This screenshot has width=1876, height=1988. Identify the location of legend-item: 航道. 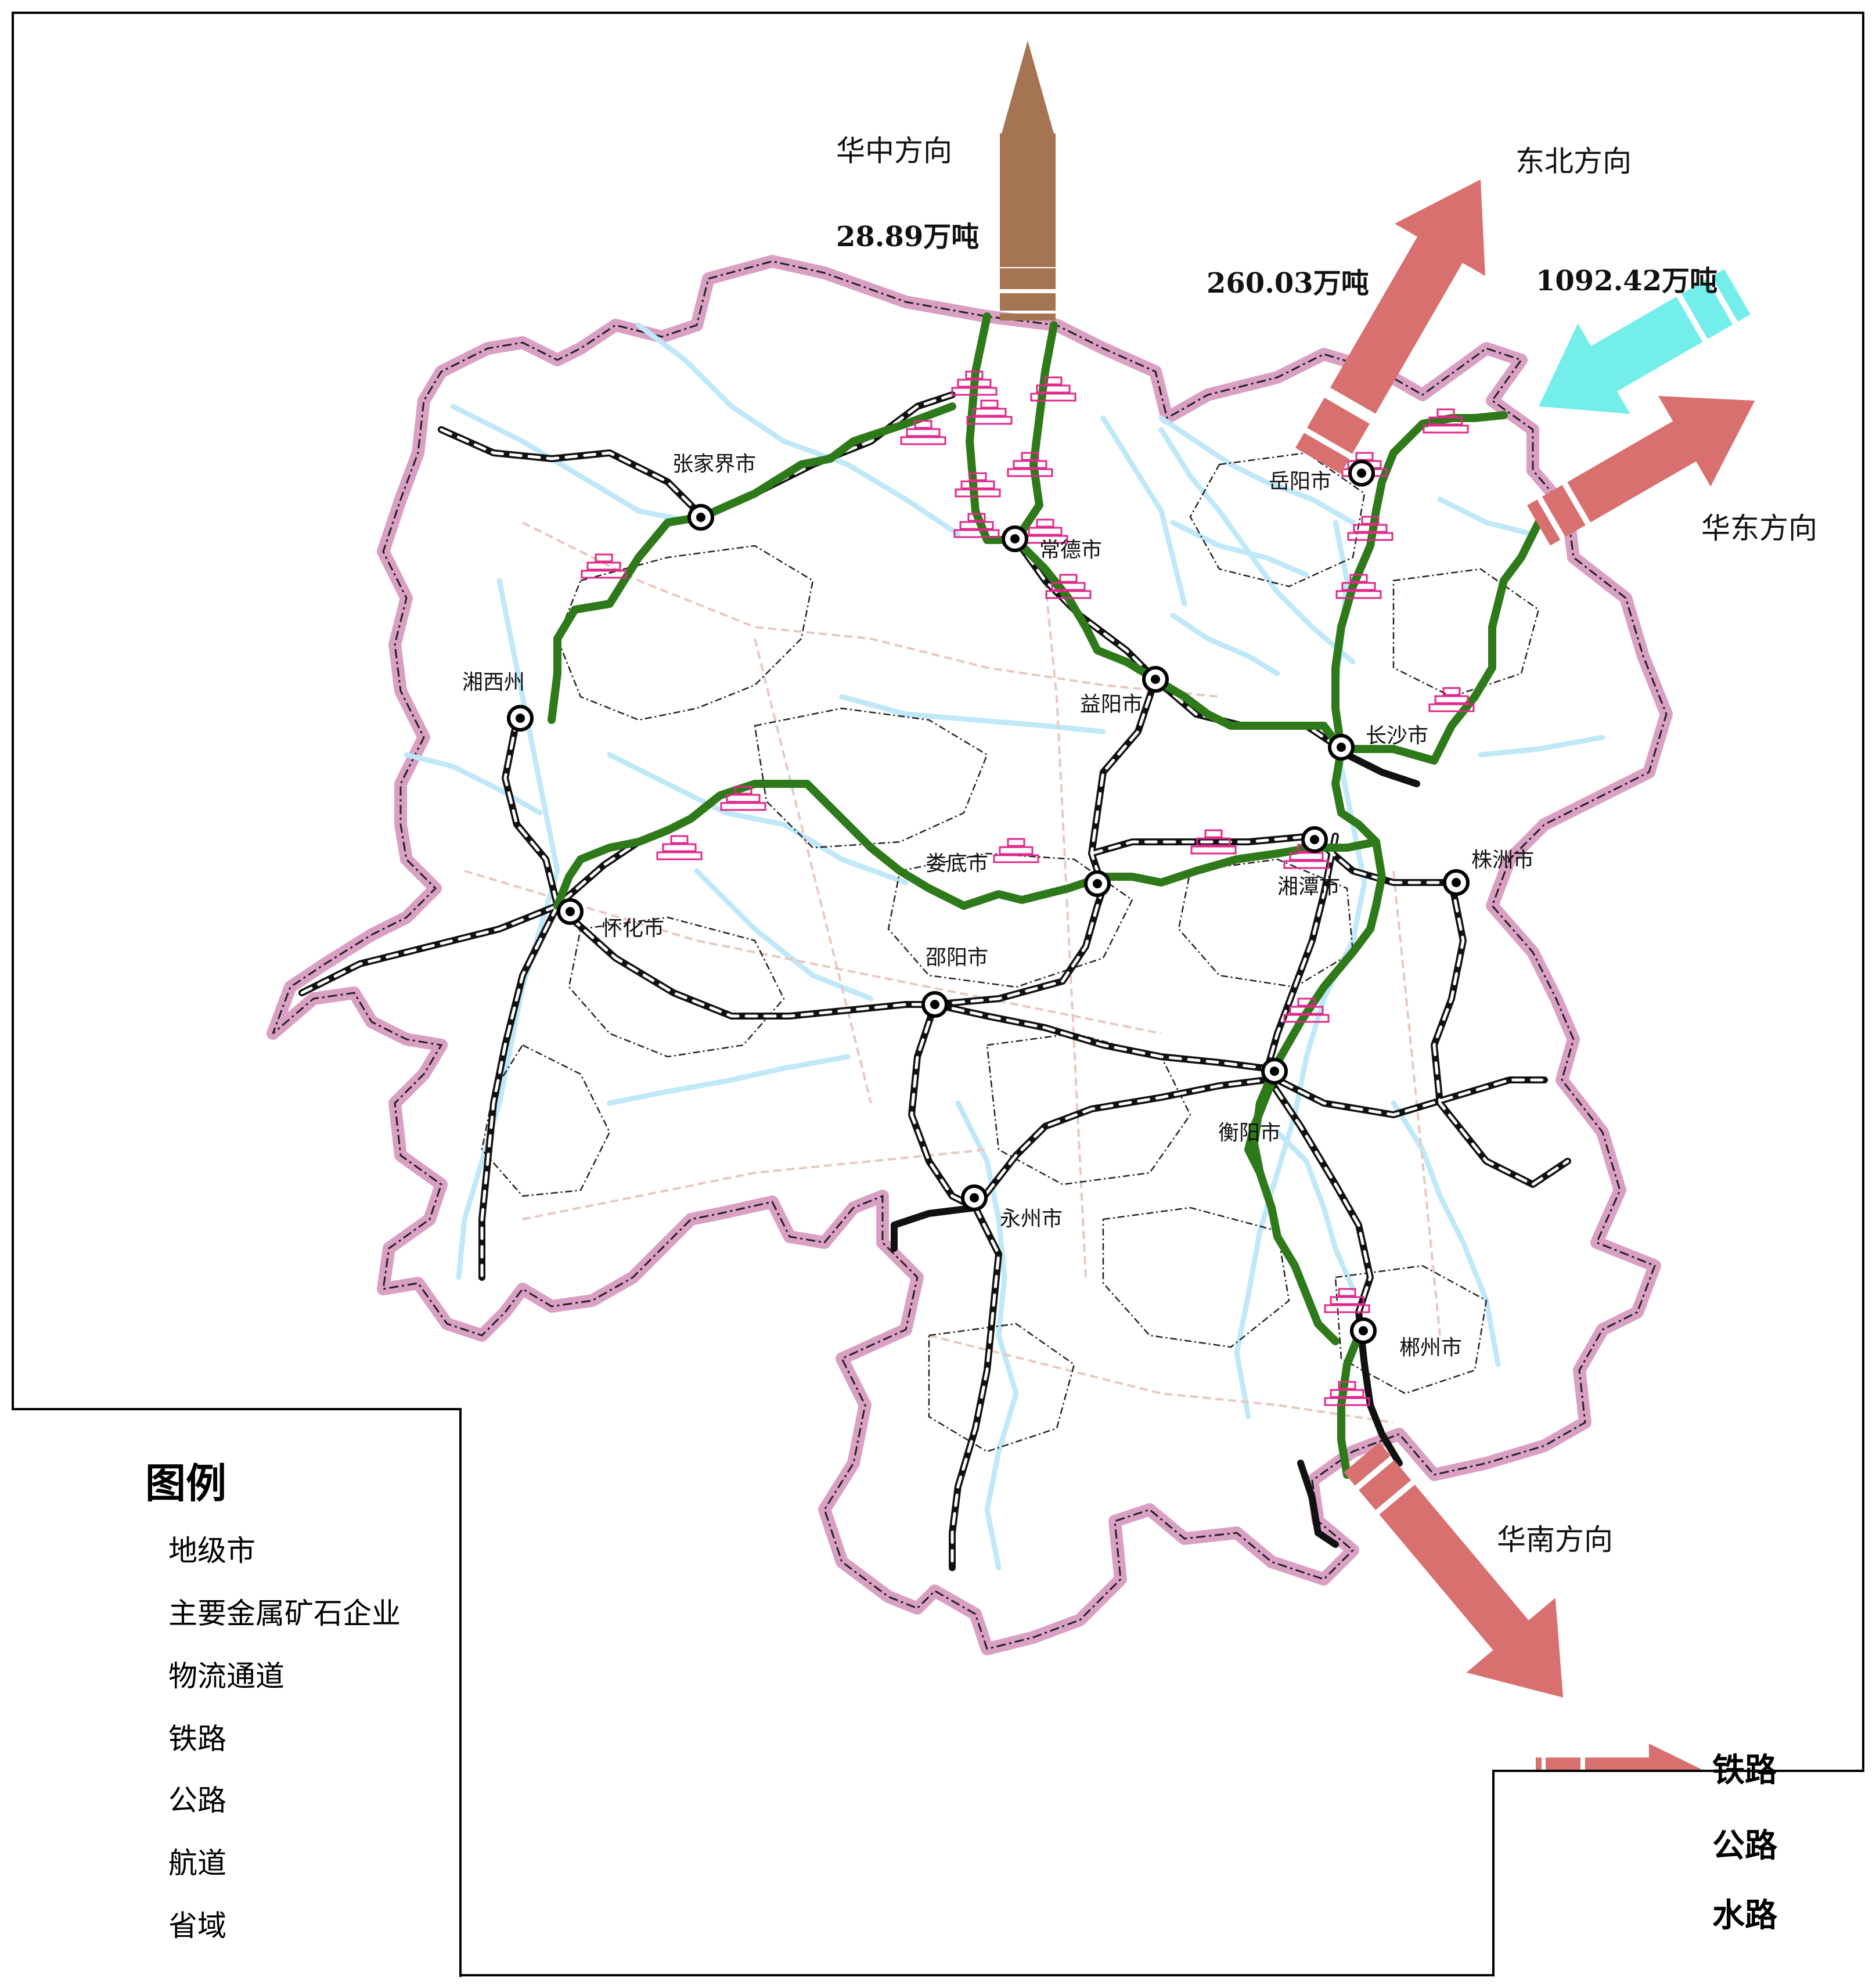
(244, 1859).